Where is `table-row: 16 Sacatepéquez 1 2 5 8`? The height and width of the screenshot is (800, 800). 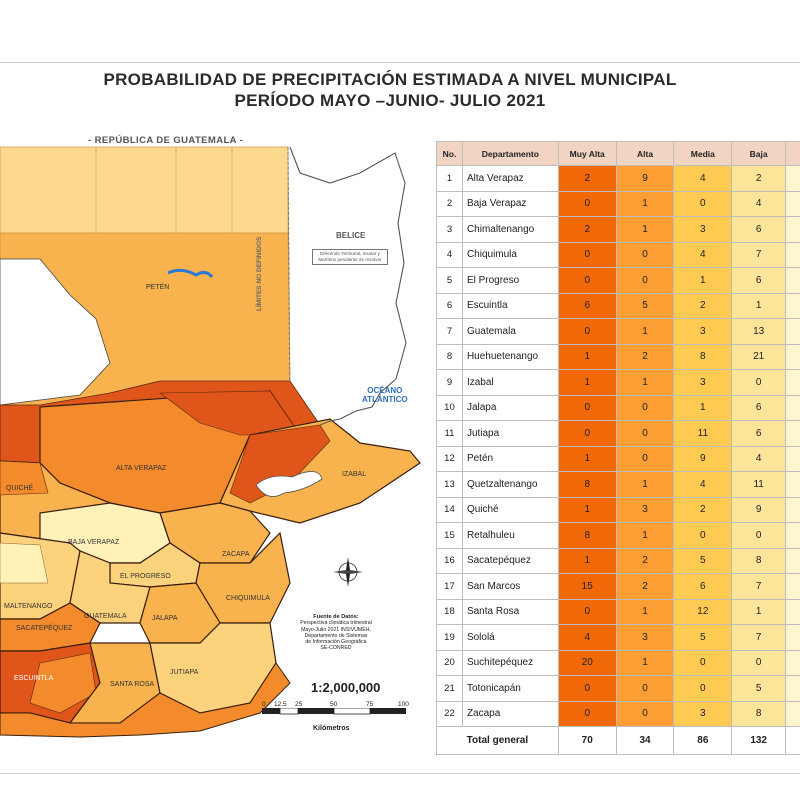 table-row: 16 Sacatepéquez 1 2 5 8 is located at coordinates (618, 560).